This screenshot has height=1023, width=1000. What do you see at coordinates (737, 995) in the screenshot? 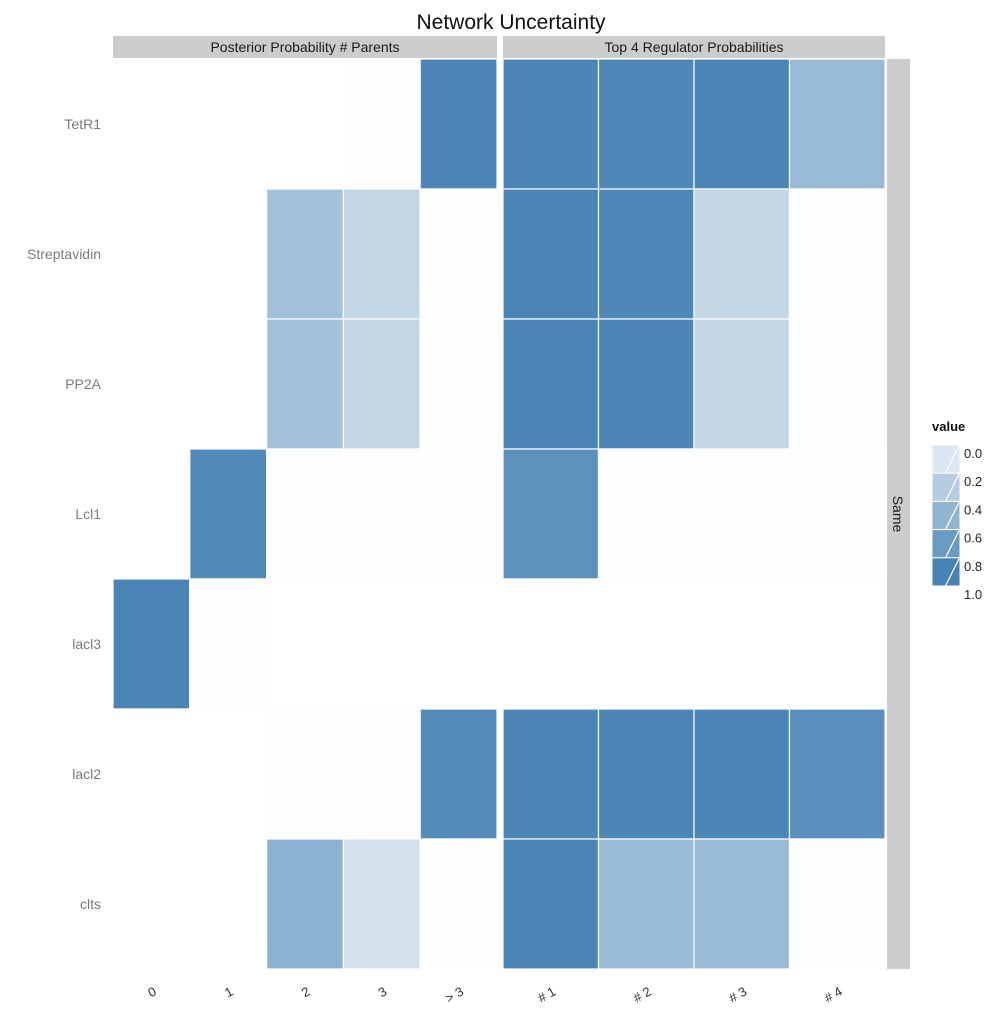
I see `column-label: # 3` at bounding box center [737, 995].